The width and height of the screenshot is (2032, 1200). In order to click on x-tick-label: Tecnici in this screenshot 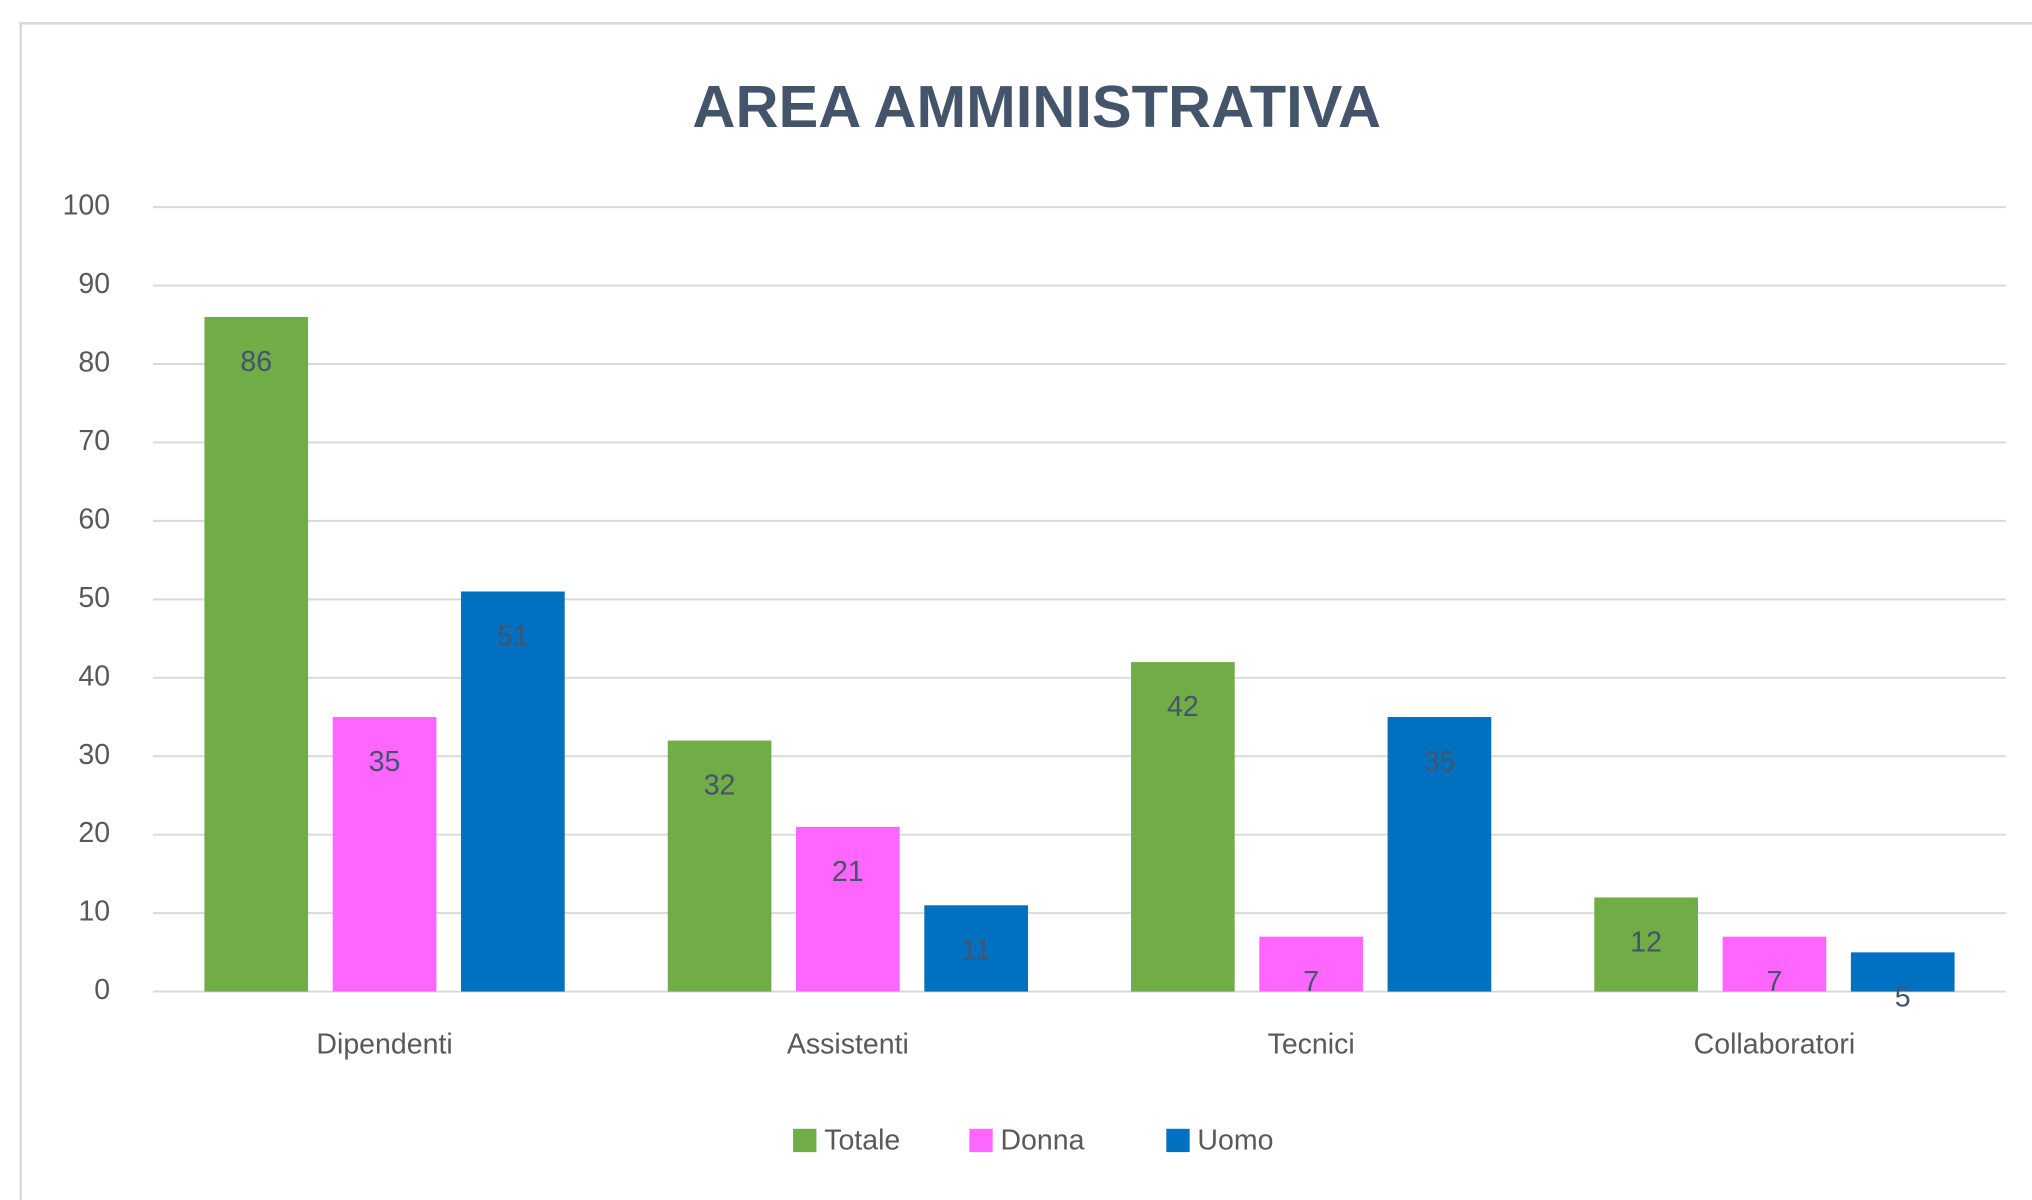, I will do `click(1311, 1044)`.